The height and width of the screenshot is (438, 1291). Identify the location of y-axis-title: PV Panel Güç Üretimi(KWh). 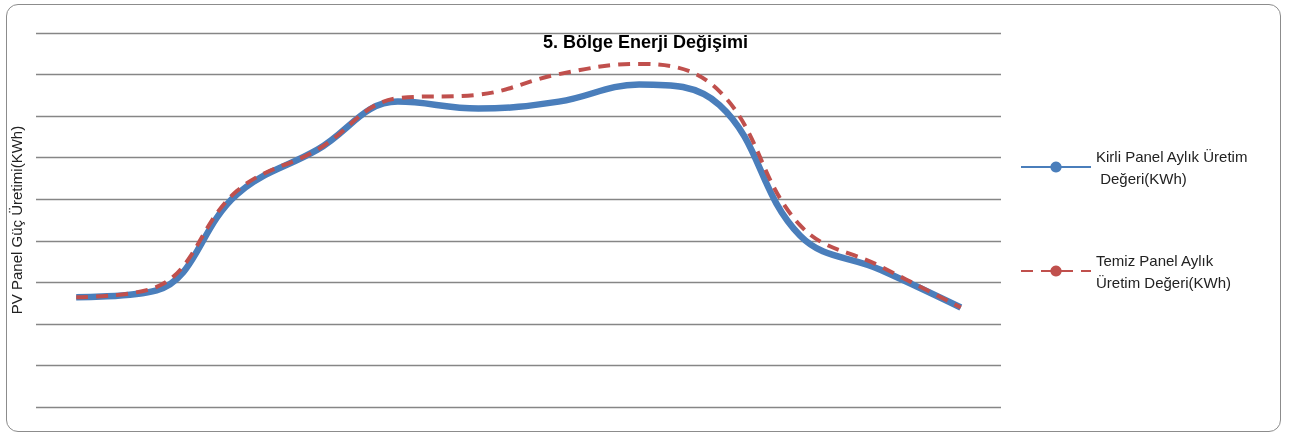
(16, 220).